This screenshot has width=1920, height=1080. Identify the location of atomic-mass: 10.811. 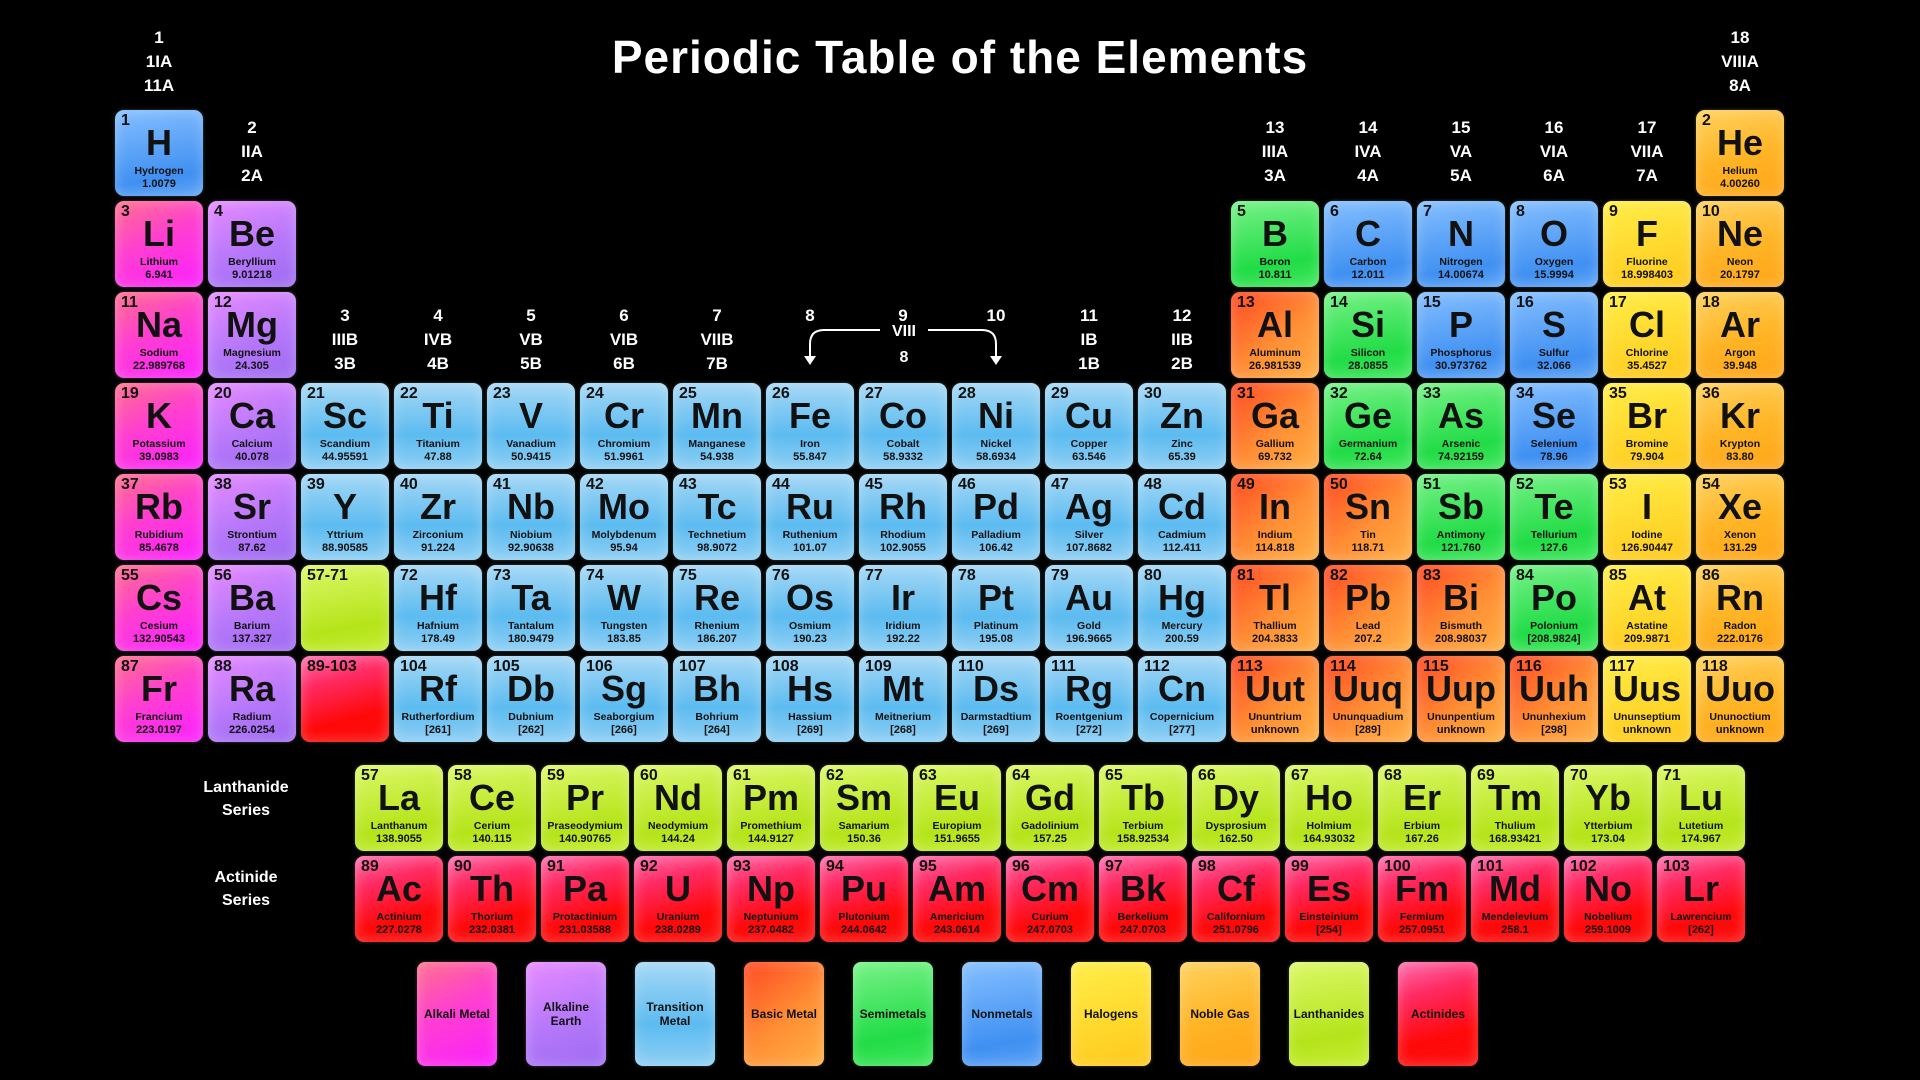
(1275, 275).